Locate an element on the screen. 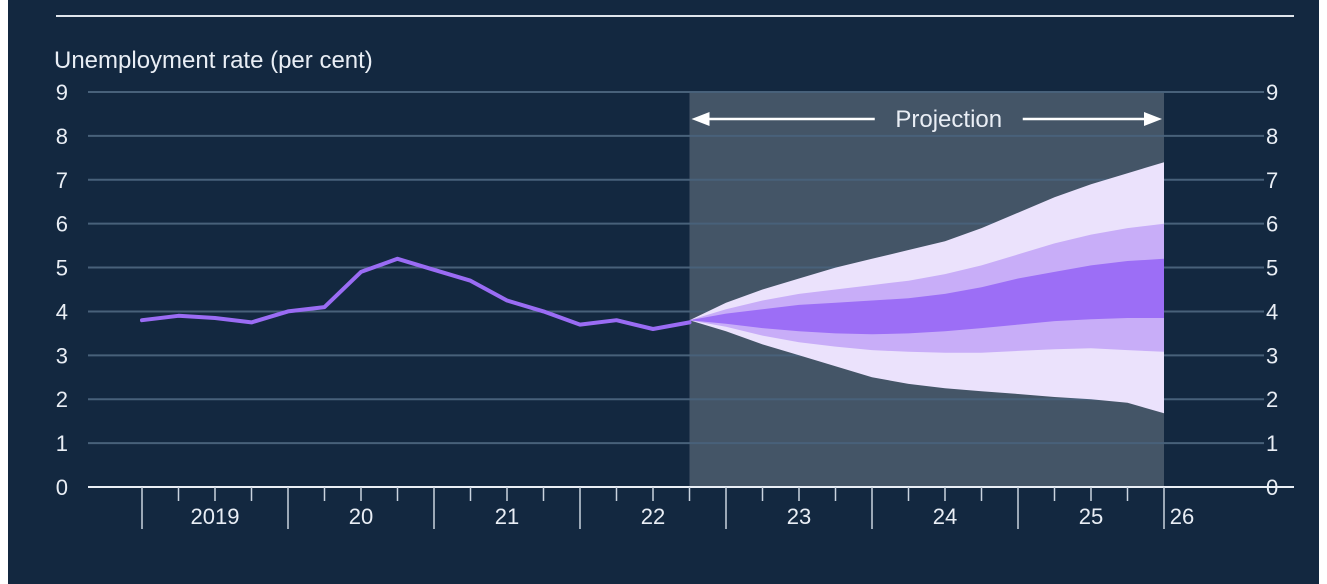 This screenshot has height=584, width=1327. y-tick-label-right: 1 is located at coordinates (1272, 443).